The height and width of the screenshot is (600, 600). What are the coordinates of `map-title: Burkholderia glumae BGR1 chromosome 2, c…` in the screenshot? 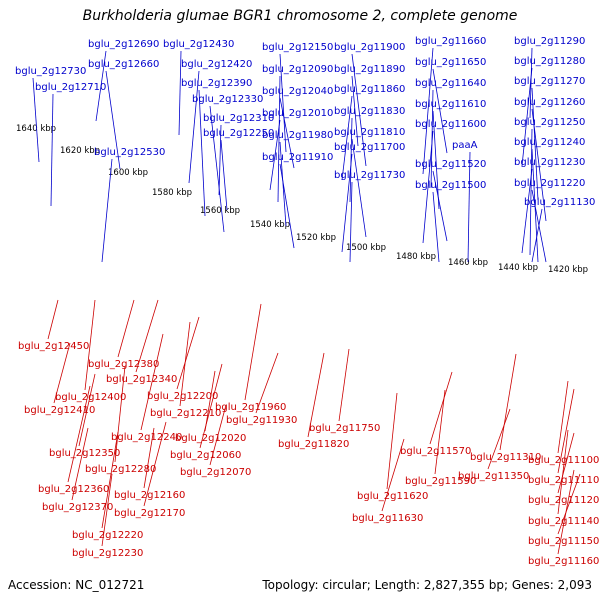 It's located at (300, 16).